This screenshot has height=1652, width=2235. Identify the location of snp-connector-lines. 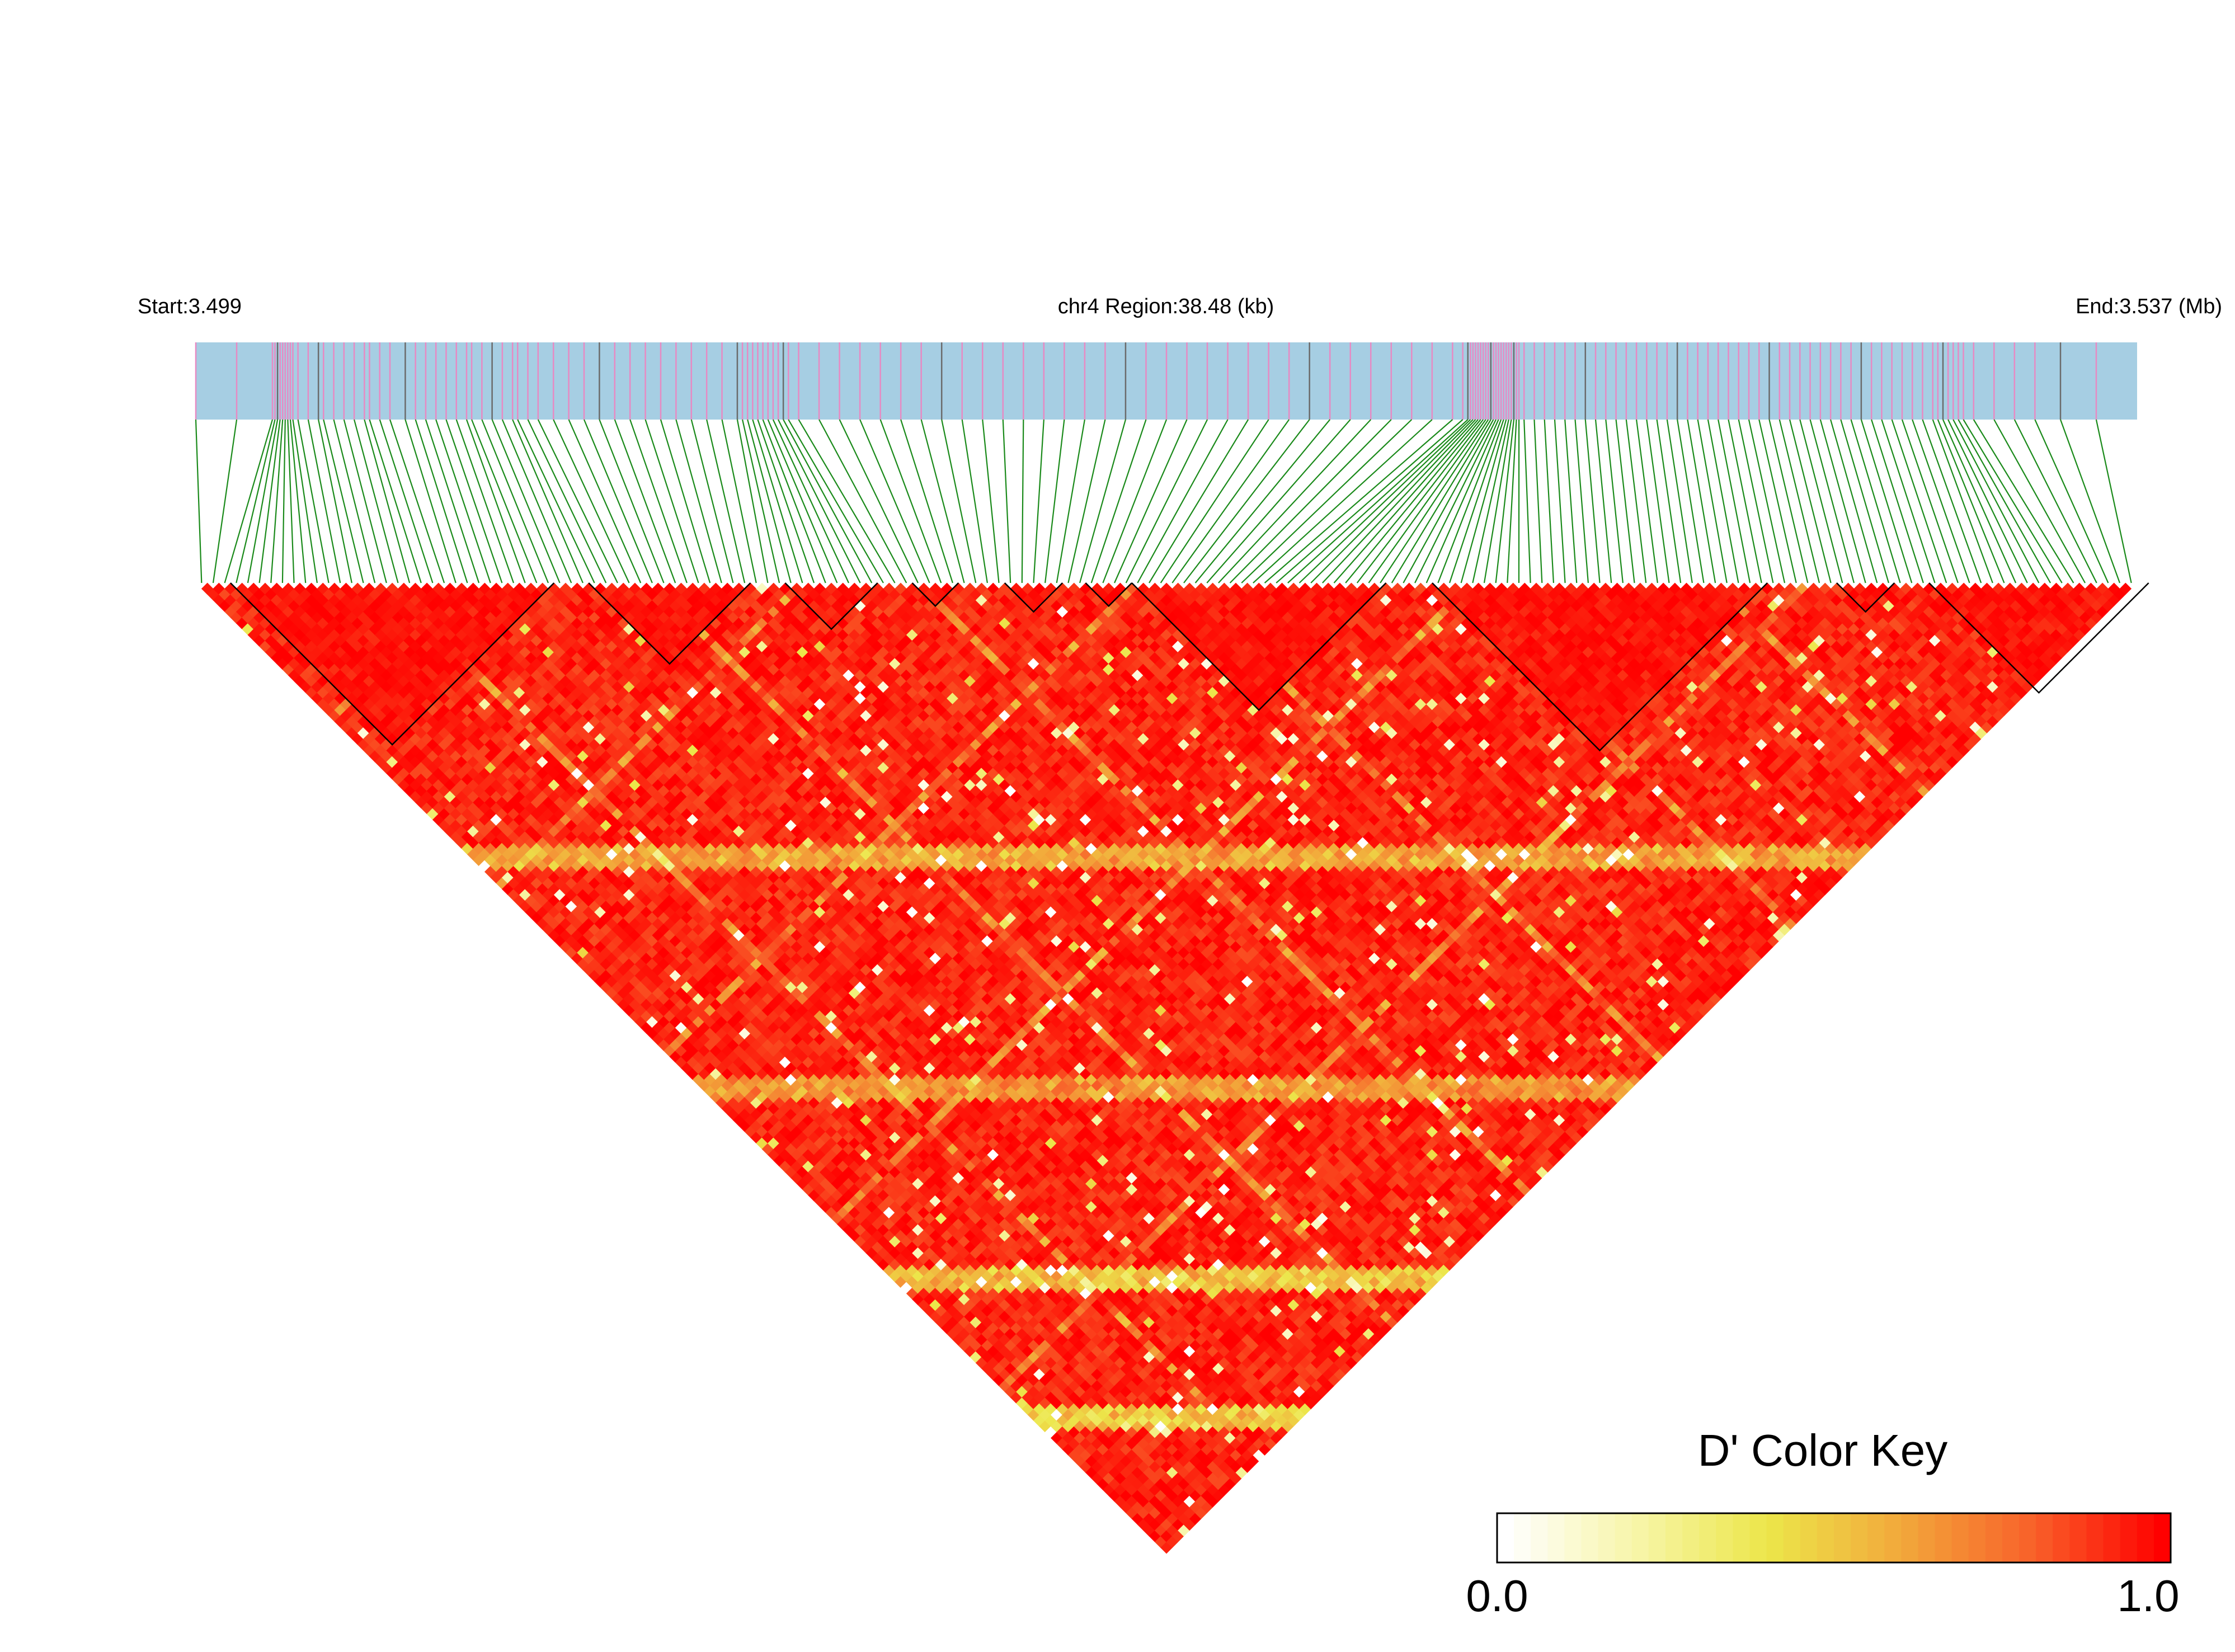
(1163, 501).